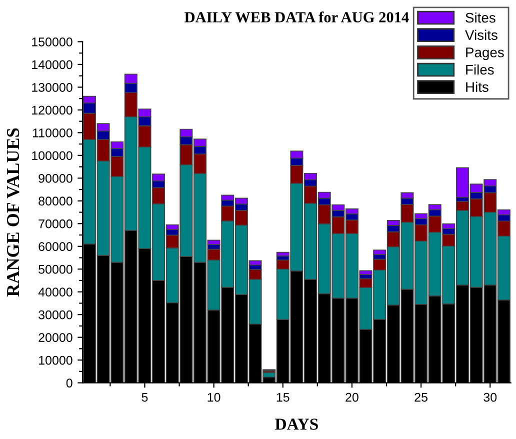  What do you see at coordinates (352, 397) in the screenshot?
I see `x-tick-label: 20` at bounding box center [352, 397].